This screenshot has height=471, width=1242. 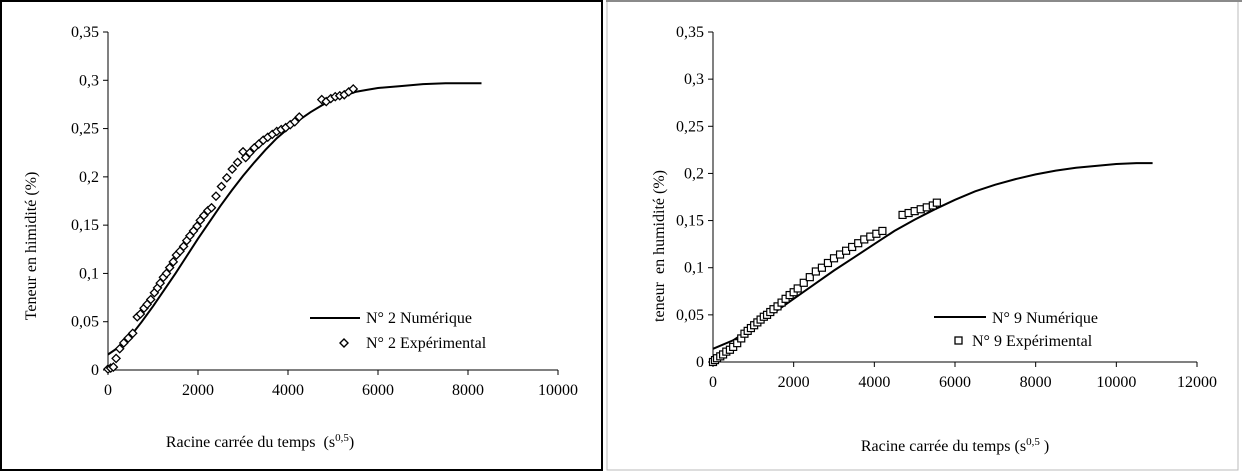 I want to click on legend: N° 9 Numérique N° 9 Expérimental, so click(x=1016, y=330).